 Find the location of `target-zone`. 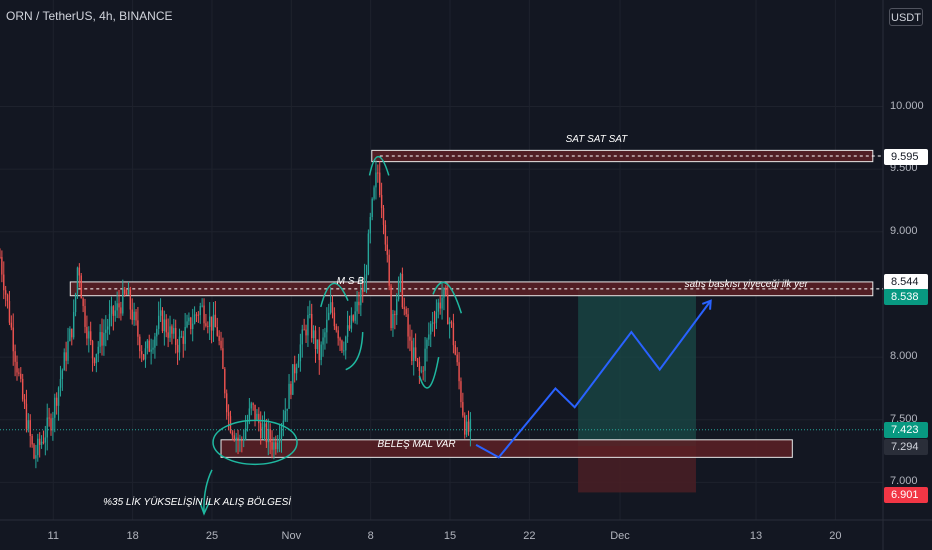

target-zone is located at coordinates (637, 368).